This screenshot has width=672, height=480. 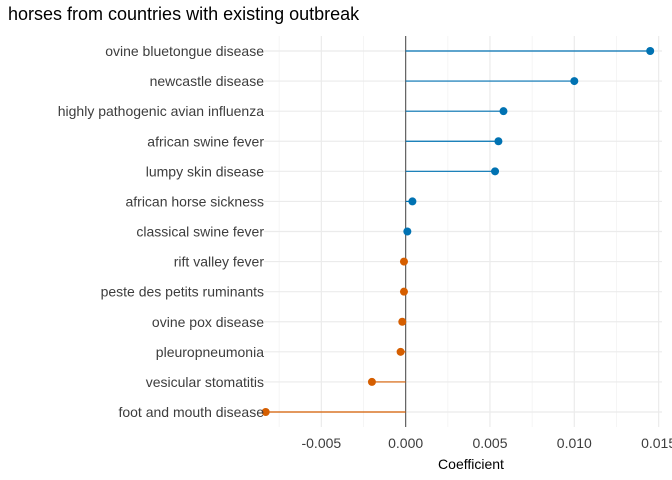 What do you see at coordinates (210, 352) in the screenshot?
I see `category-label: pleuropneumonia` at bounding box center [210, 352].